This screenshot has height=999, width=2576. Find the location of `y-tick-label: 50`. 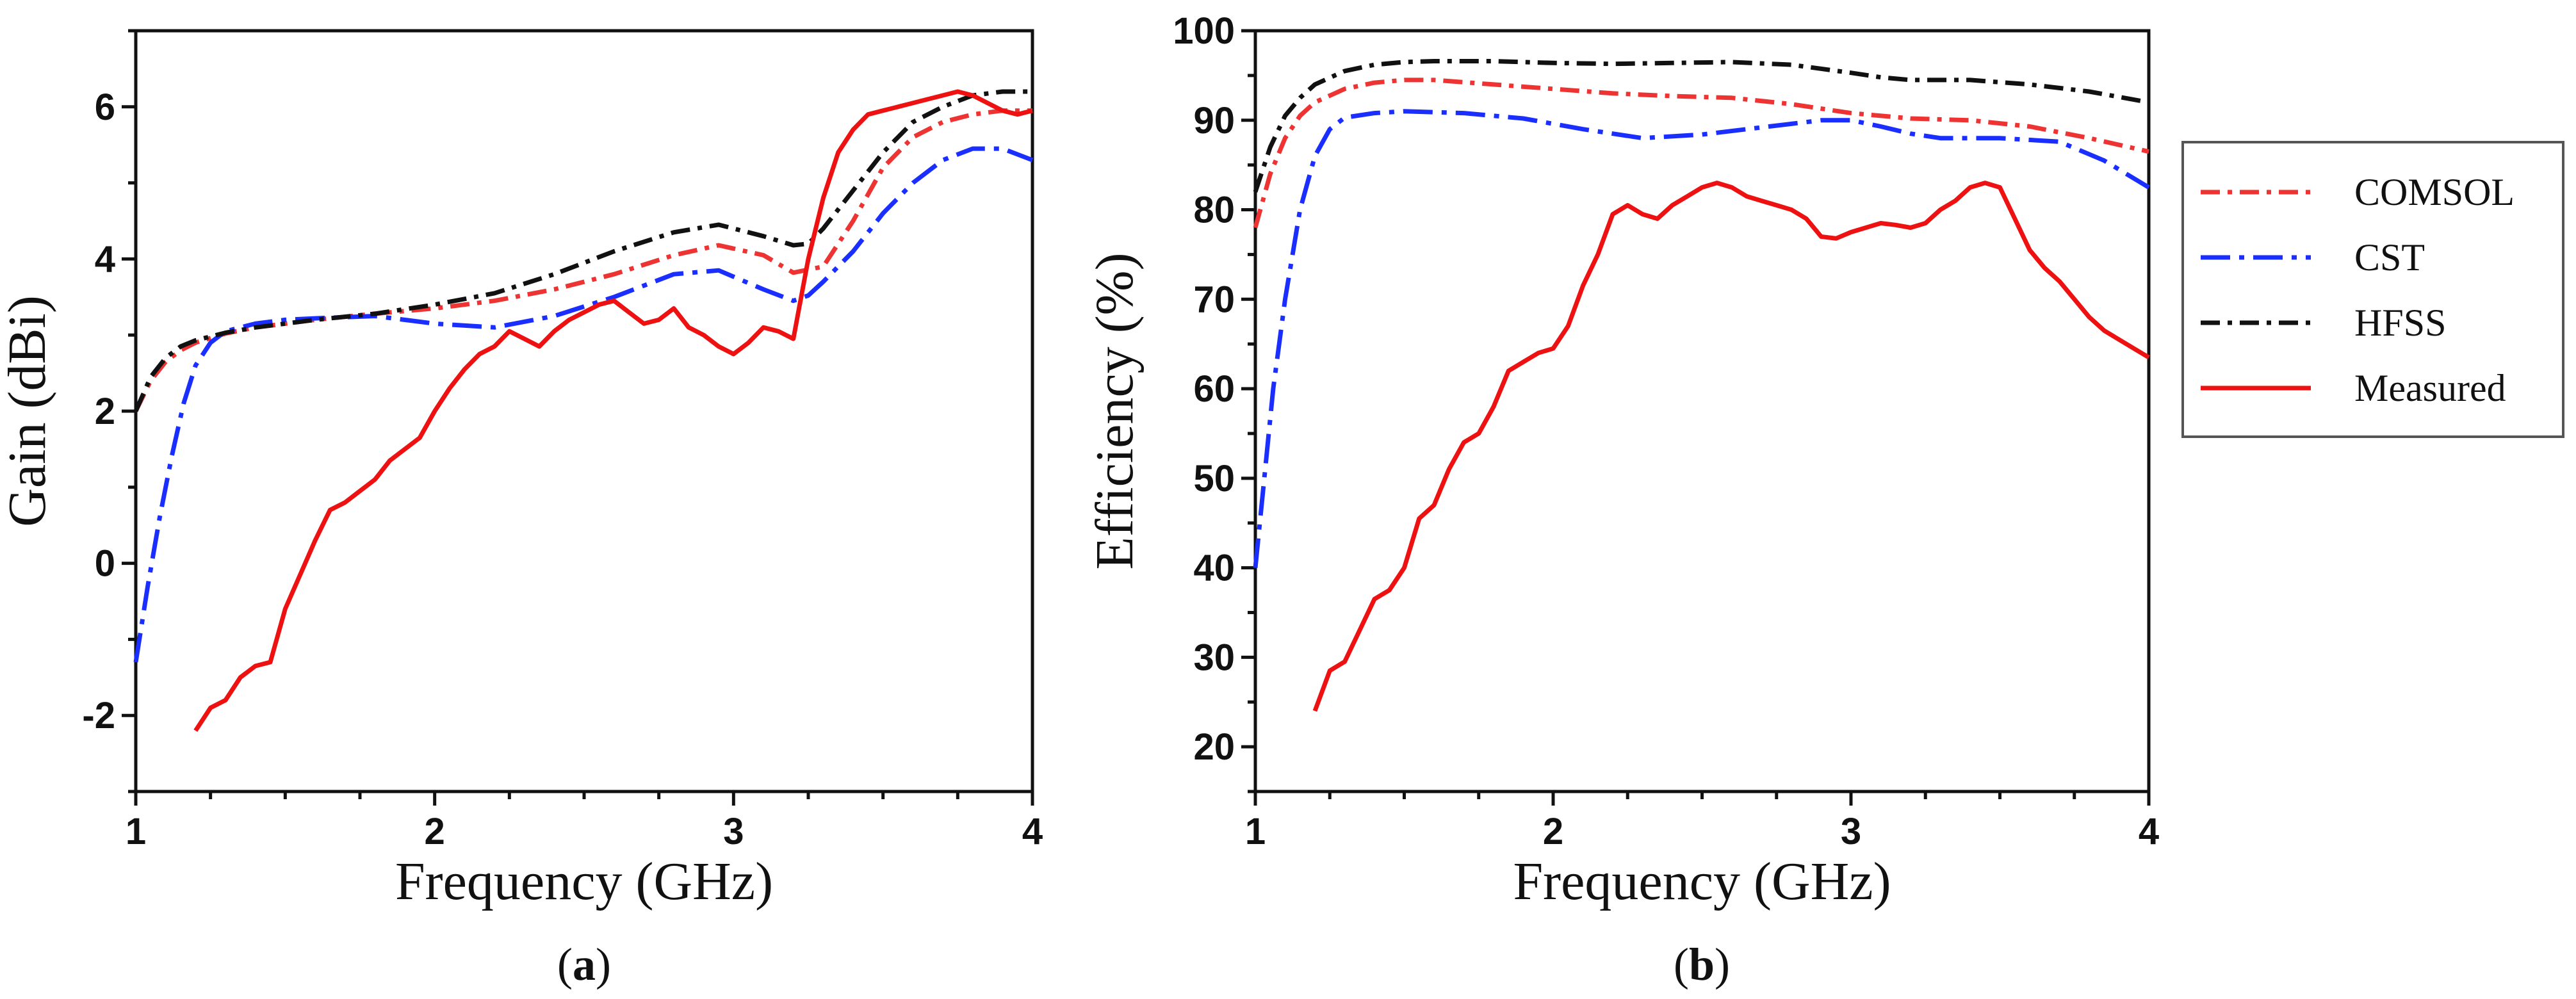

y-tick-label: 50 is located at coordinates (1214, 478).